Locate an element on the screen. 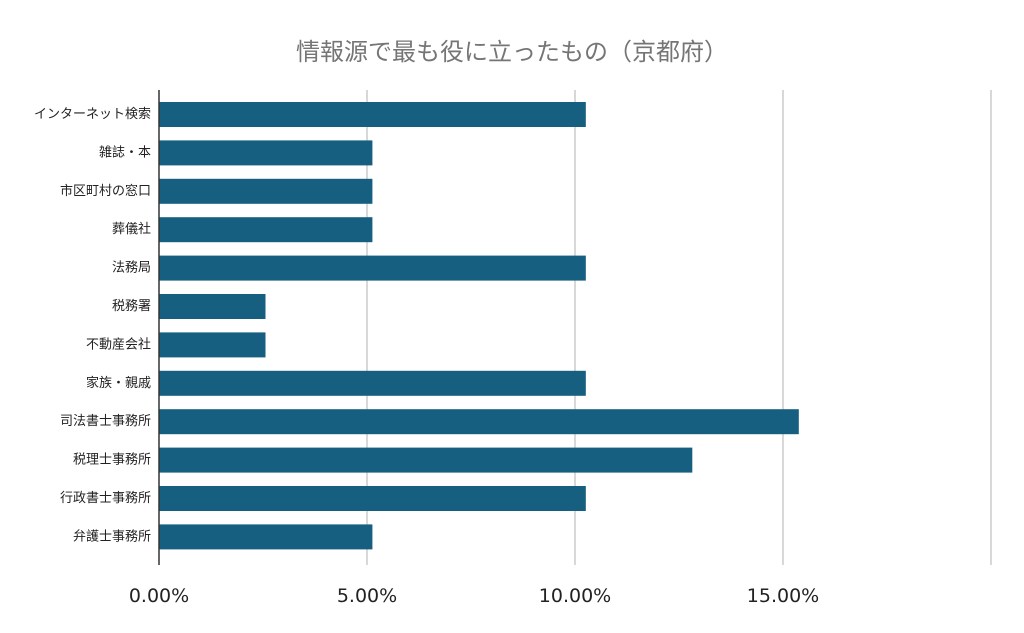 This screenshot has width=1024, height=633. category-label: 弁護士事務所 is located at coordinates (112, 536).